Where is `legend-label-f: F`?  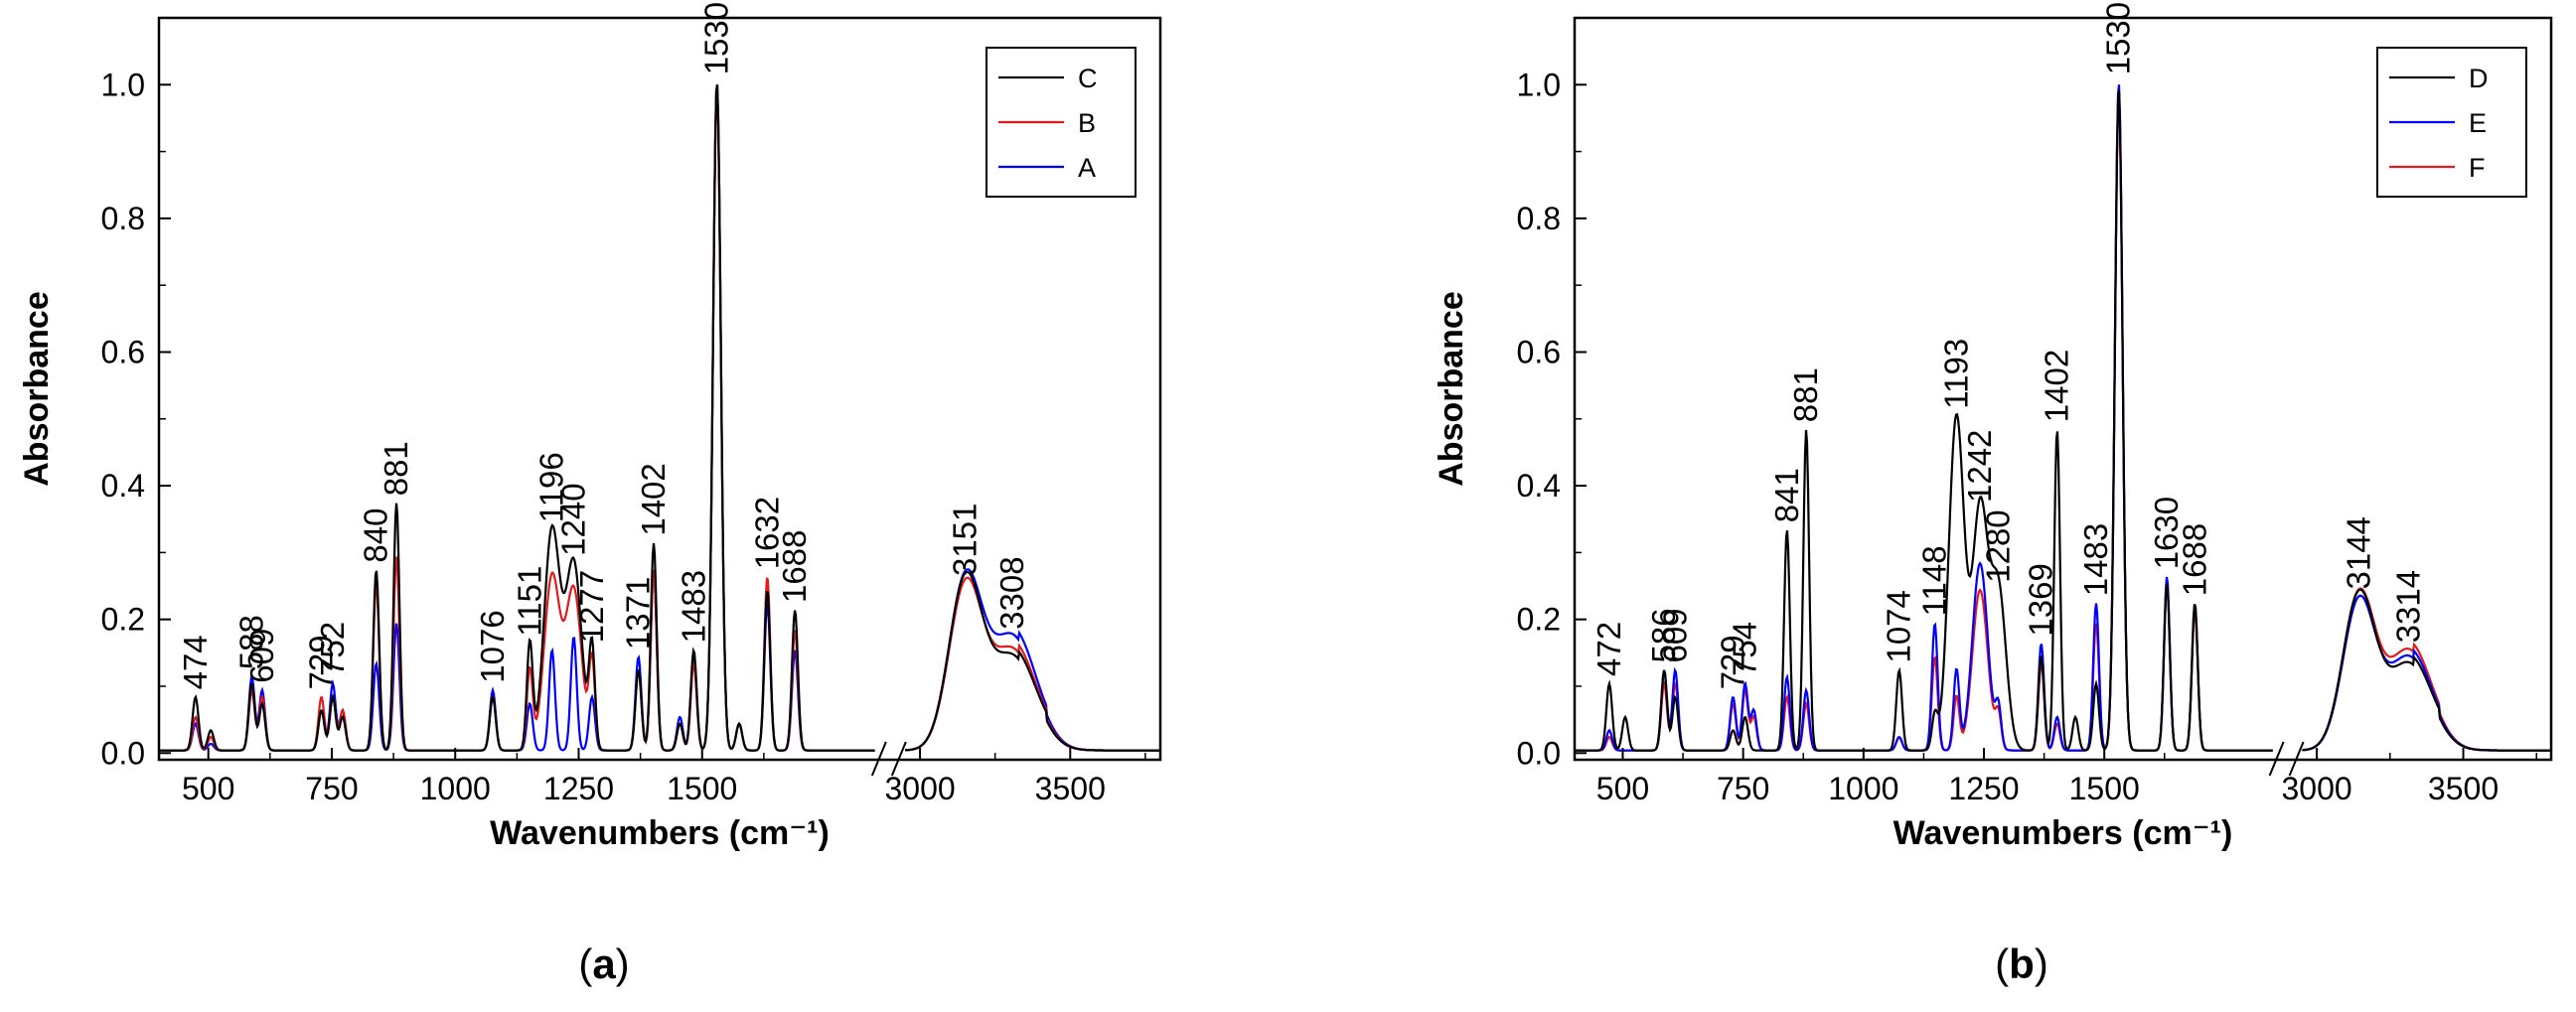 legend-label-f: F is located at coordinates (2478, 168).